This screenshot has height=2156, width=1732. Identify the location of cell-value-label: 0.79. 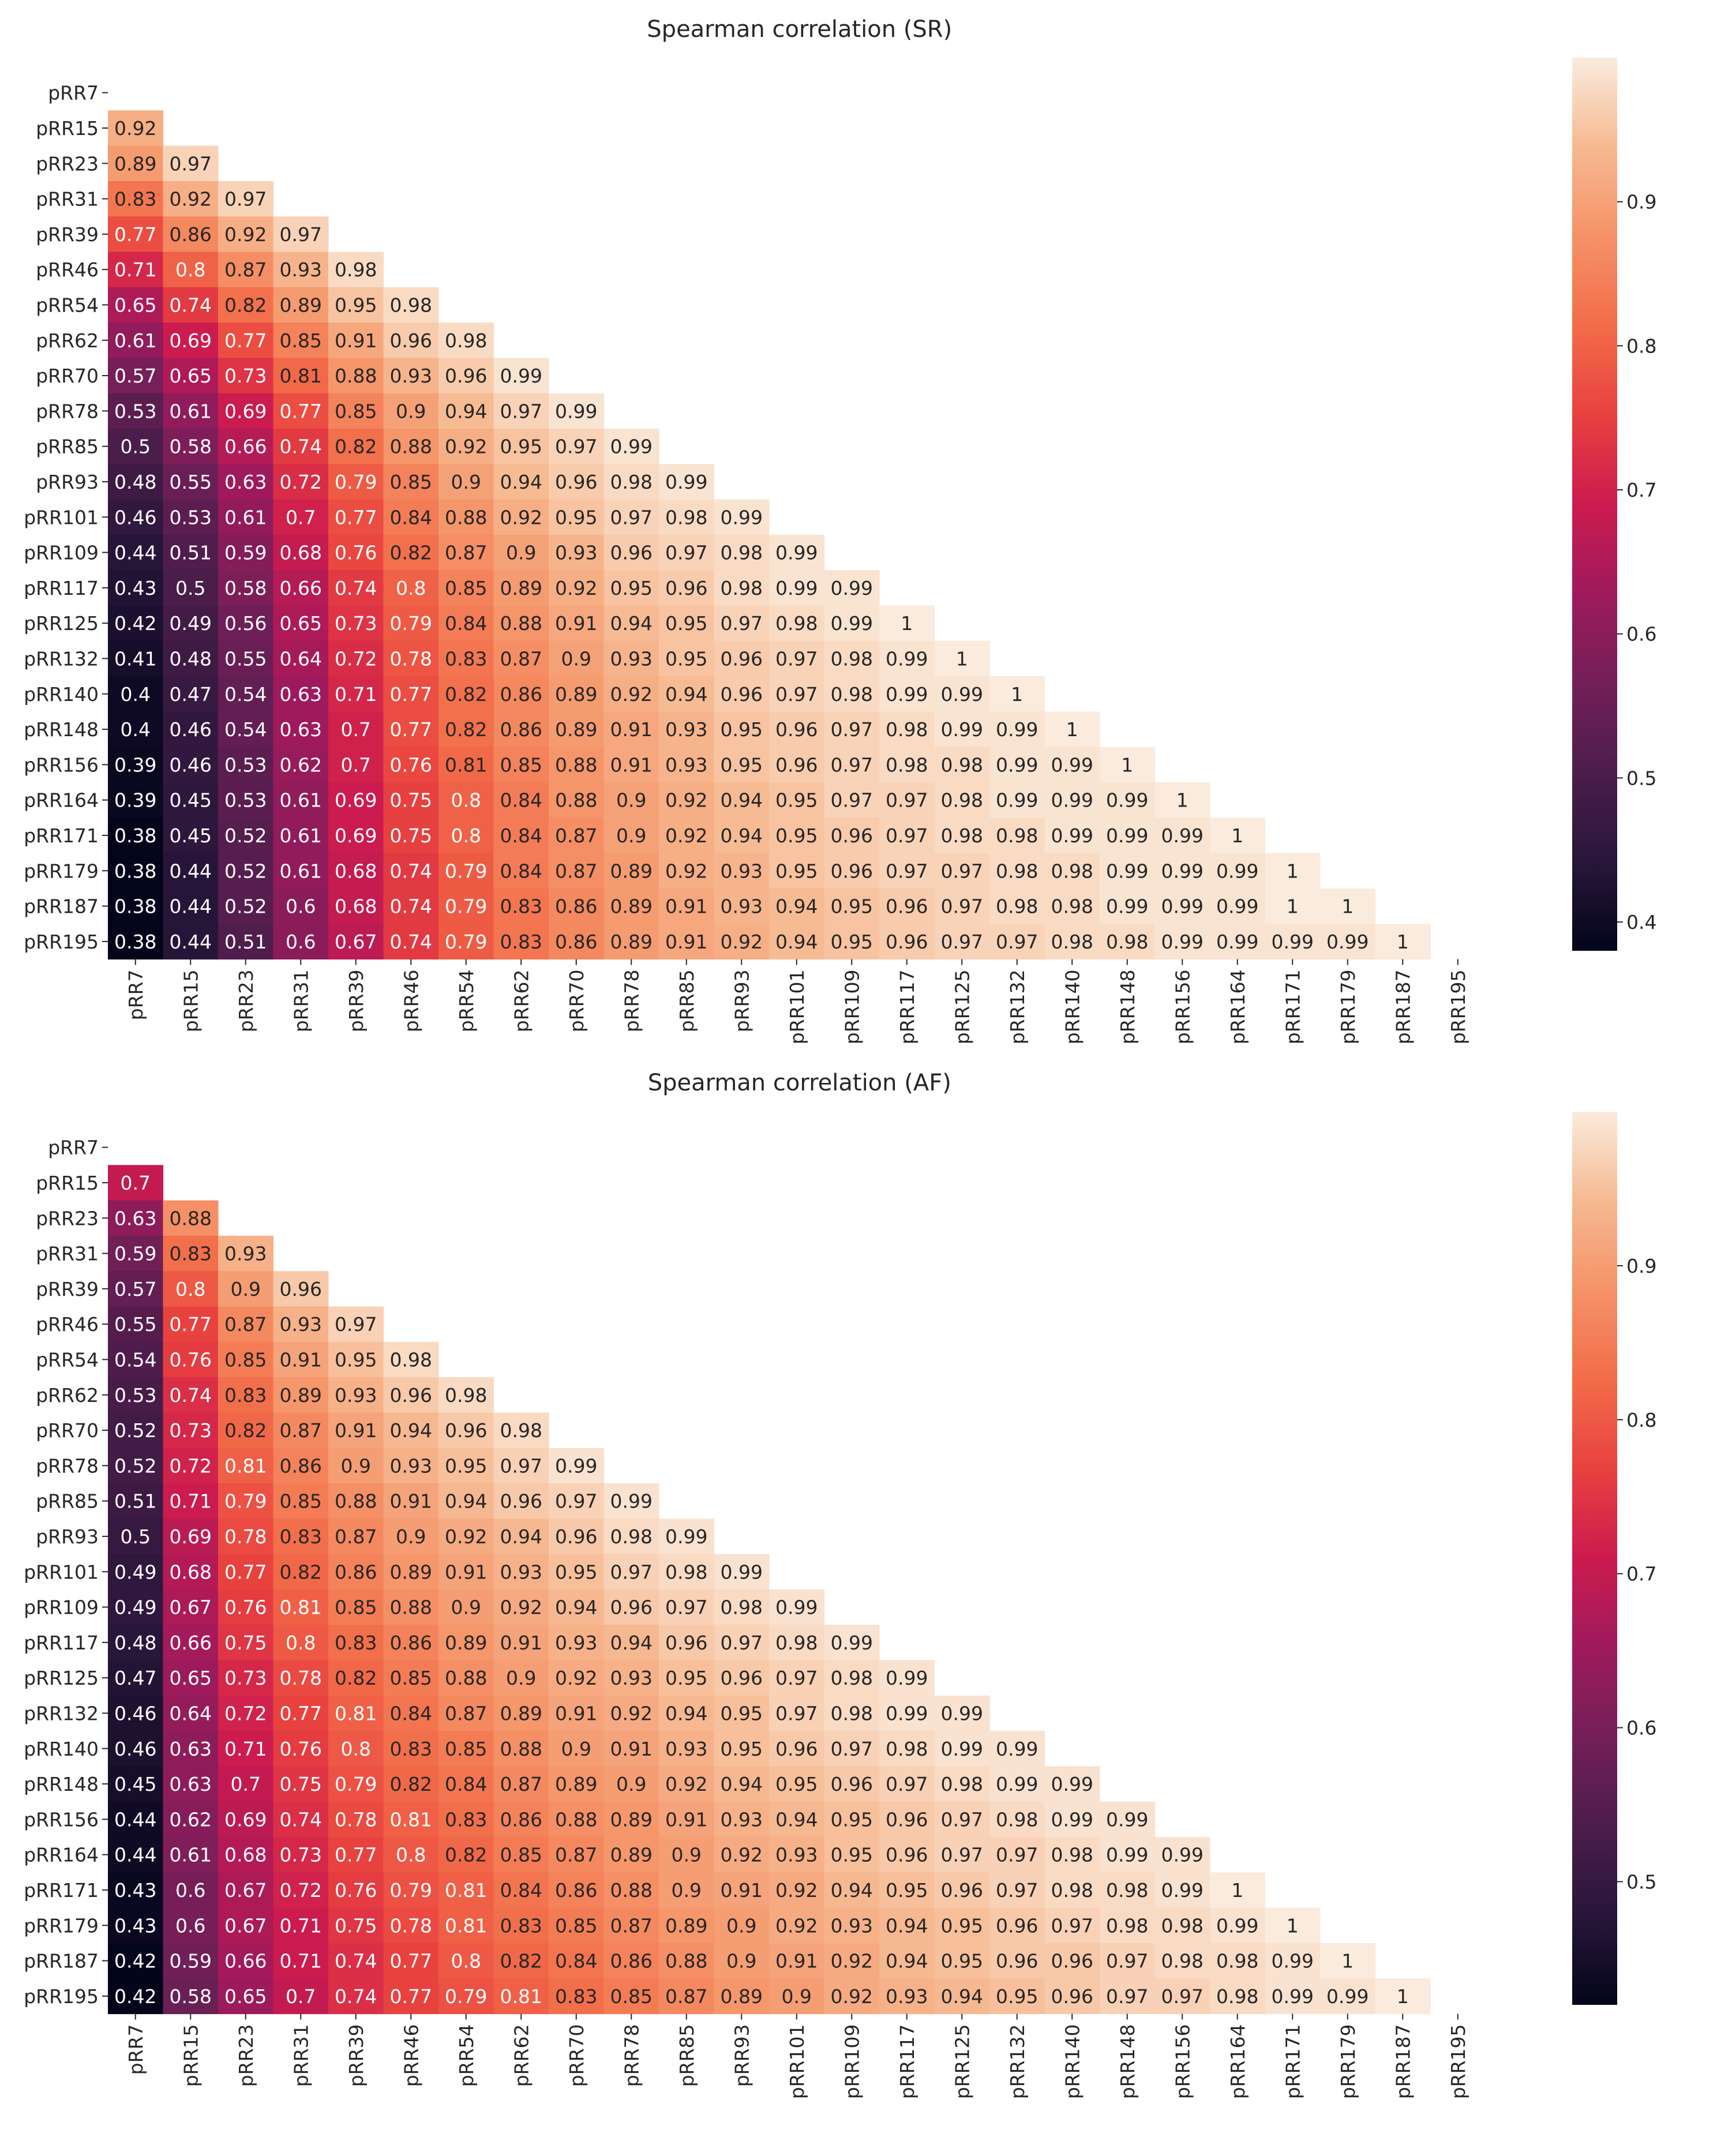
(245, 1502).